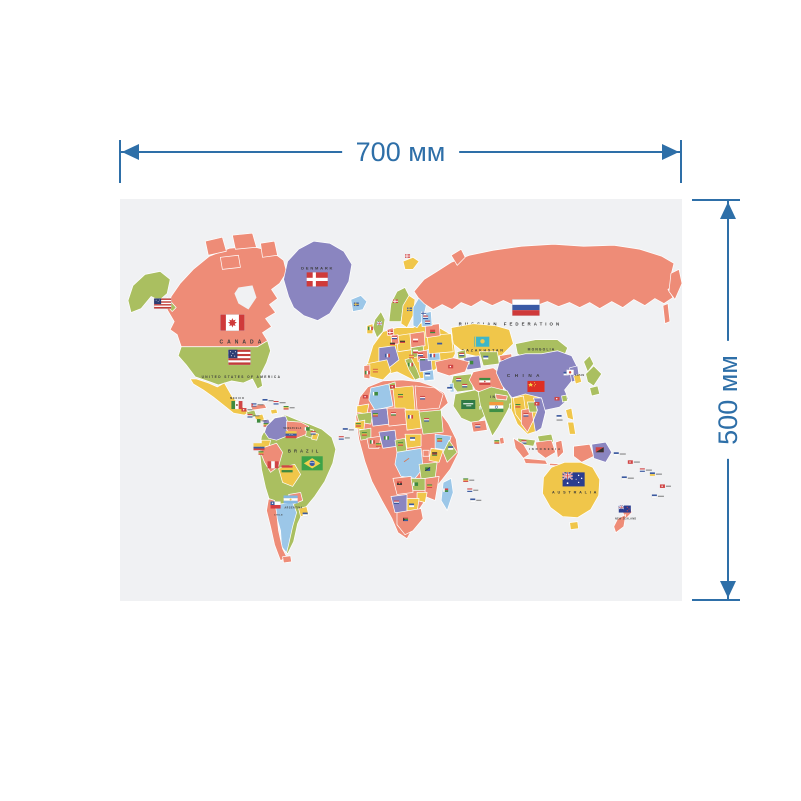 This screenshot has width=801, height=801. Describe the element at coordinates (278, 516) in the screenshot. I see `label-chile: CHILE` at that location.